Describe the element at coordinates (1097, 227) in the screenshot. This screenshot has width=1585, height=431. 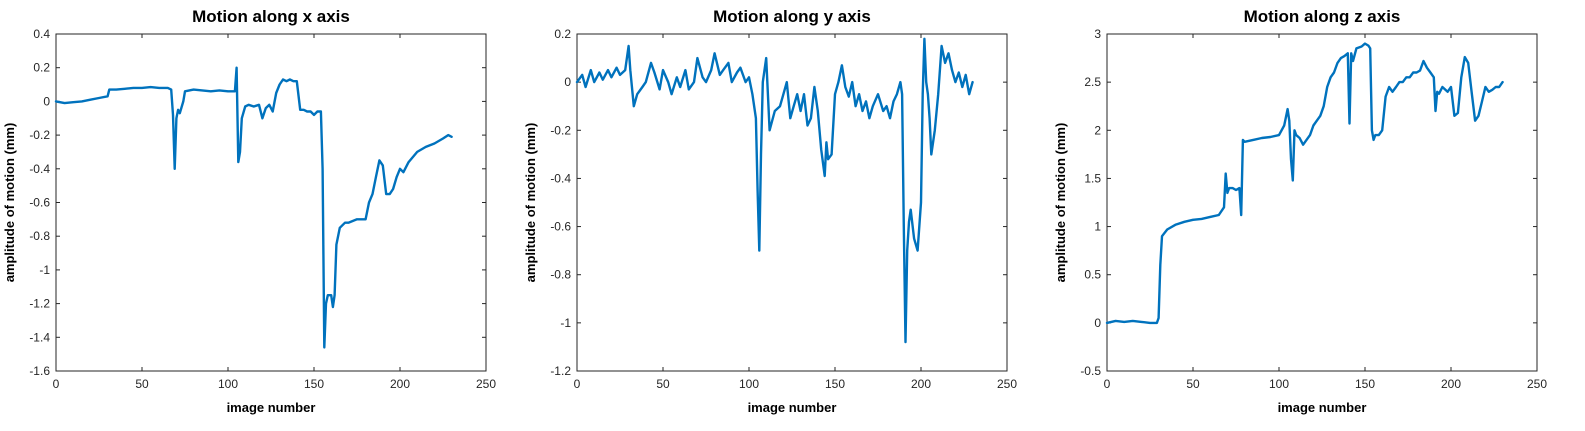
I see `y-tick-label: 1` at that location.